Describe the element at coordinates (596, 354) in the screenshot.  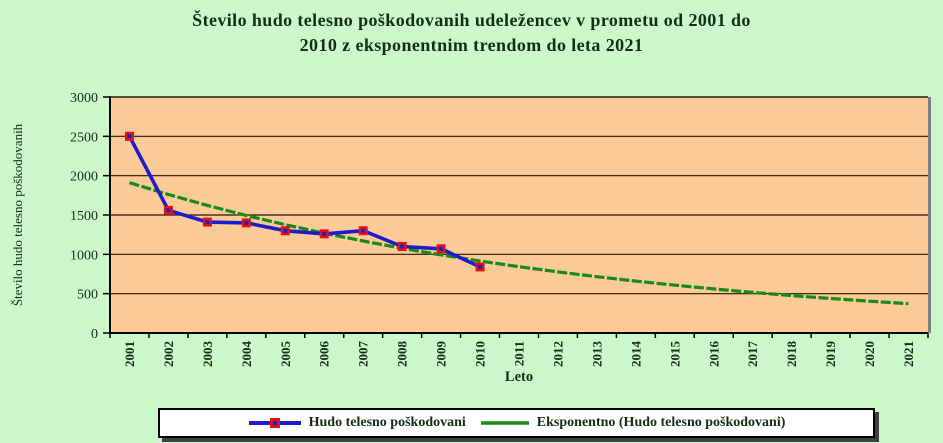
I see `x-tick-label: 2013` at that location.